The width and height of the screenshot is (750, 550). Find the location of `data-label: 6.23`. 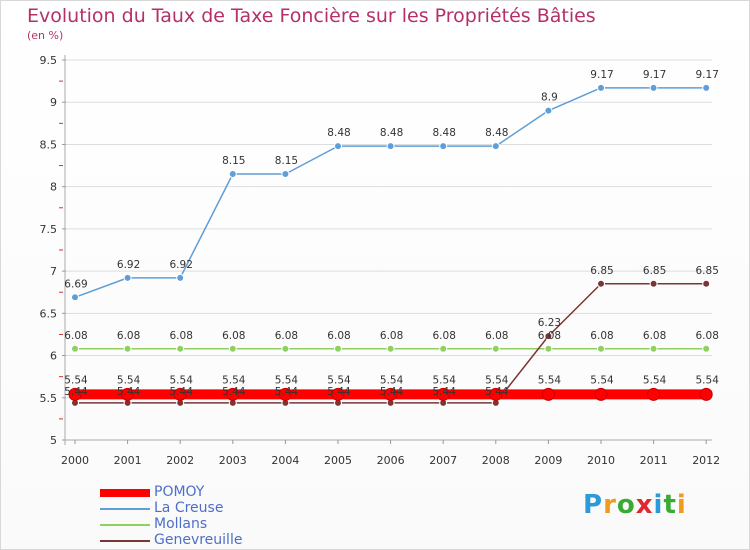

data-label: 6.23 is located at coordinates (549, 323).